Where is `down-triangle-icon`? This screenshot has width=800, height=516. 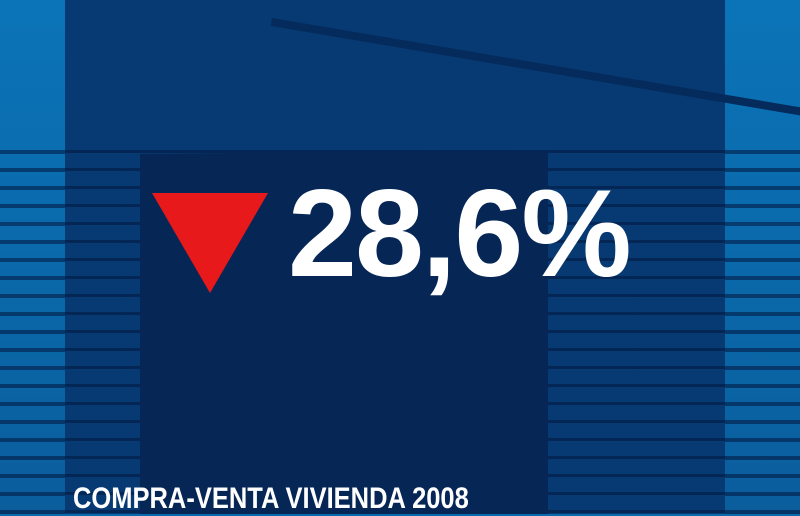
down-triangle-icon is located at coordinates (210, 243).